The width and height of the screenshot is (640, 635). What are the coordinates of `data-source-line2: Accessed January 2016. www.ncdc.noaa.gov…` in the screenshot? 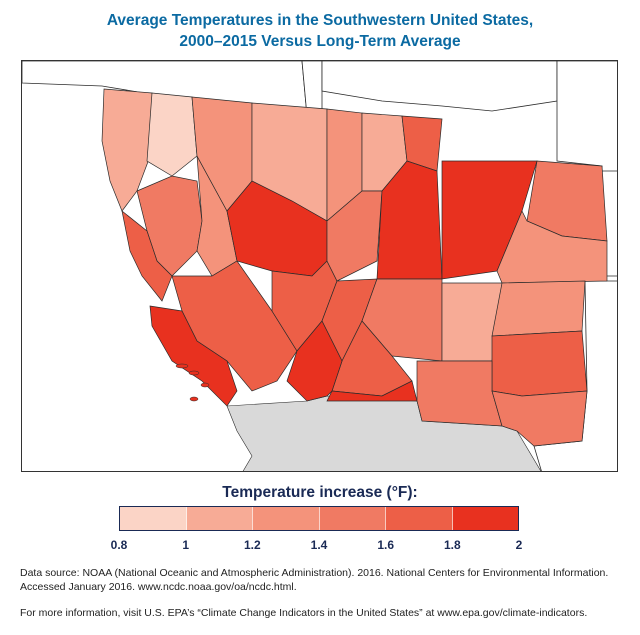 It's located at (158, 587).